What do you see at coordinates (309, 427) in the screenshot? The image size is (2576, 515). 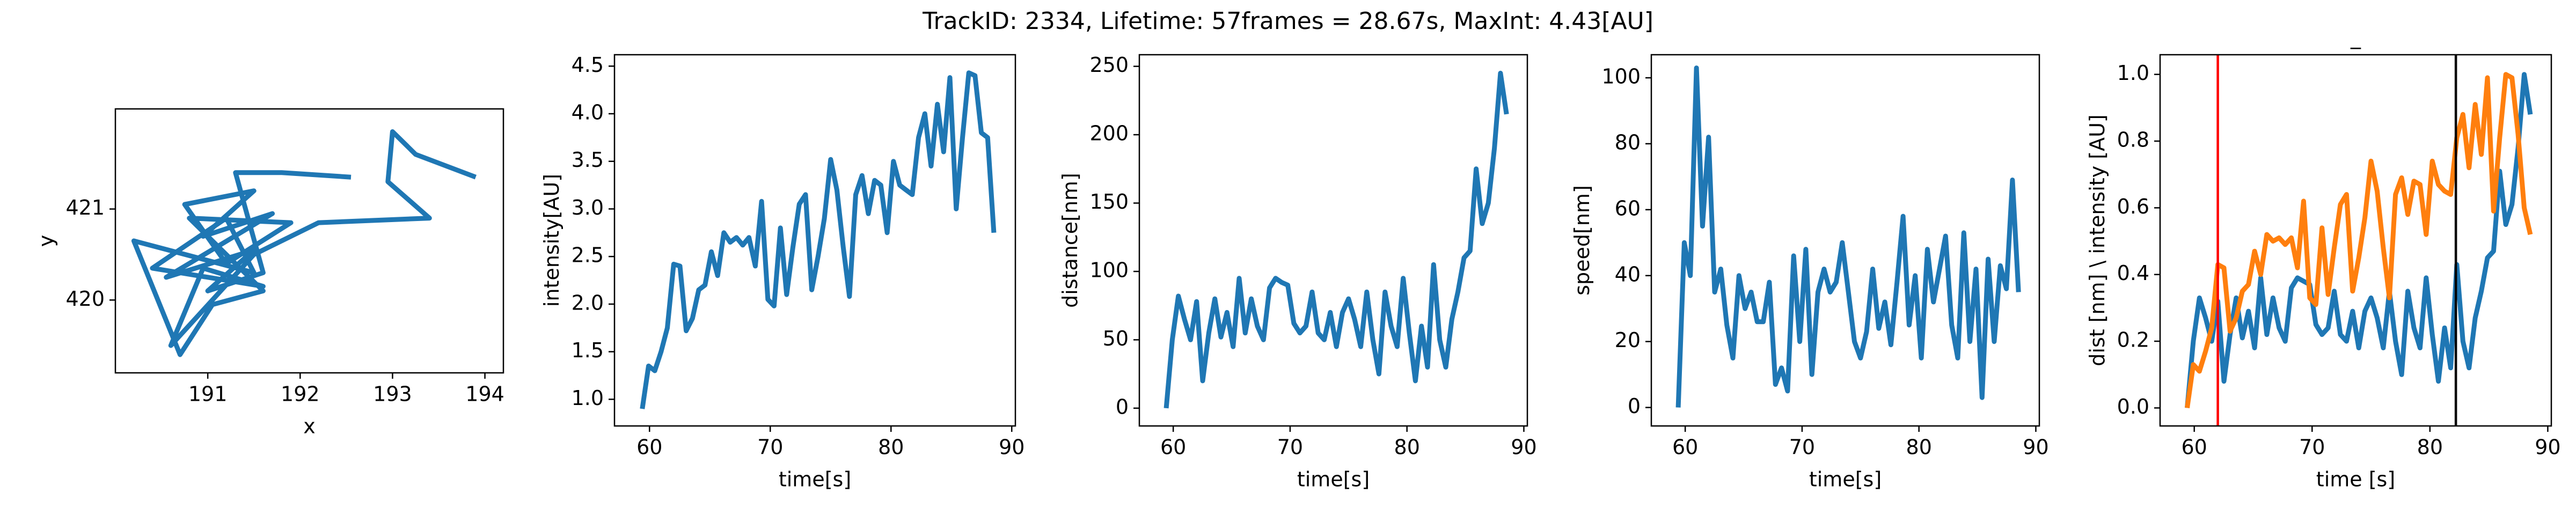 I see `x-axis-label: x` at bounding box center [309, 427].